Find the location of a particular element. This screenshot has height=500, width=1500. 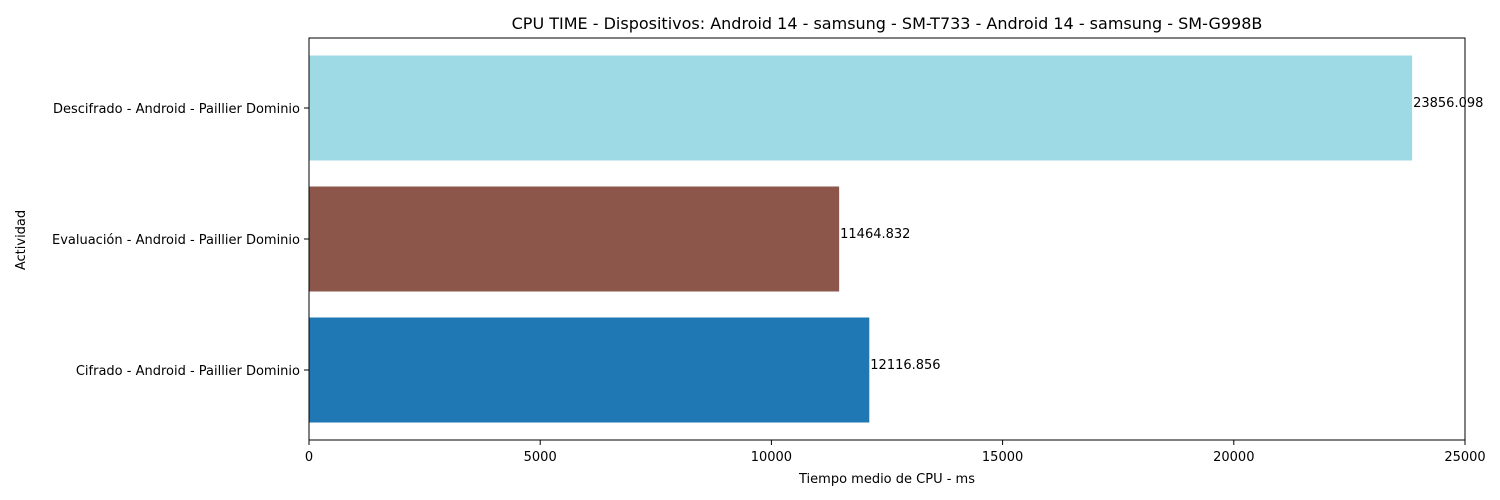

value-label: 23856.098 is located at coordinates (1448, 103).